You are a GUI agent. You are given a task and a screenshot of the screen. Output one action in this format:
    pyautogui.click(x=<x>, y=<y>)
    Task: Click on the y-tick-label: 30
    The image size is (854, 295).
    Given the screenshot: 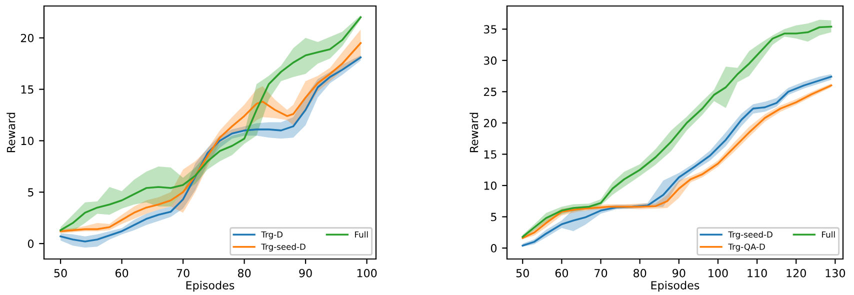 What is the action you would take?
    pyautogui.click(x=490, y=60)
    